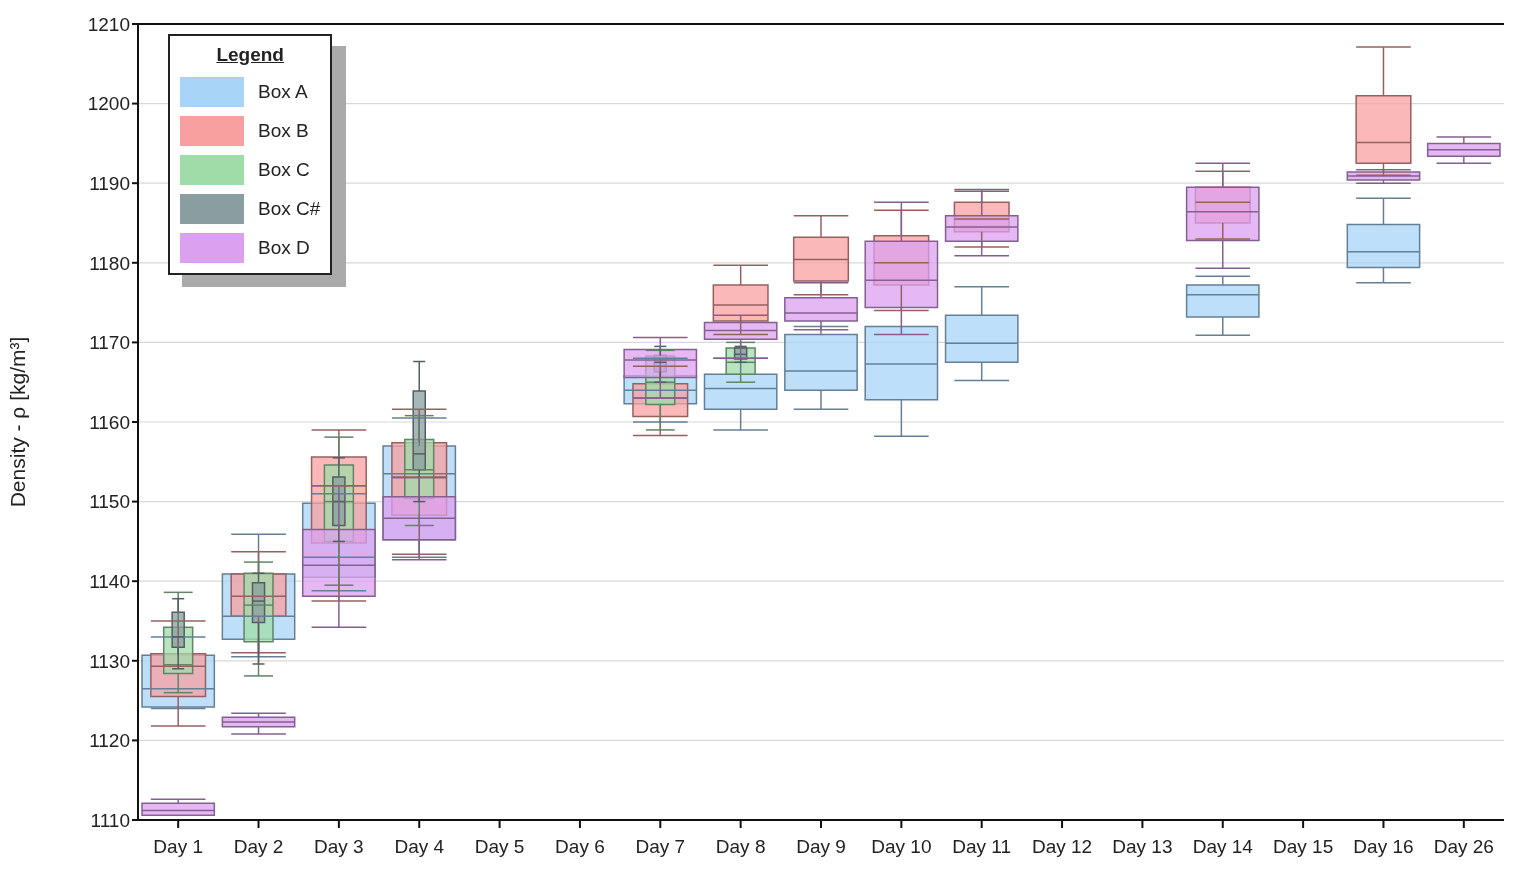 The image size is (1519, 877). Describe the element at coordinates (740, 847) in the screenshot. I see `x-tick-label: Day 8` at that location.